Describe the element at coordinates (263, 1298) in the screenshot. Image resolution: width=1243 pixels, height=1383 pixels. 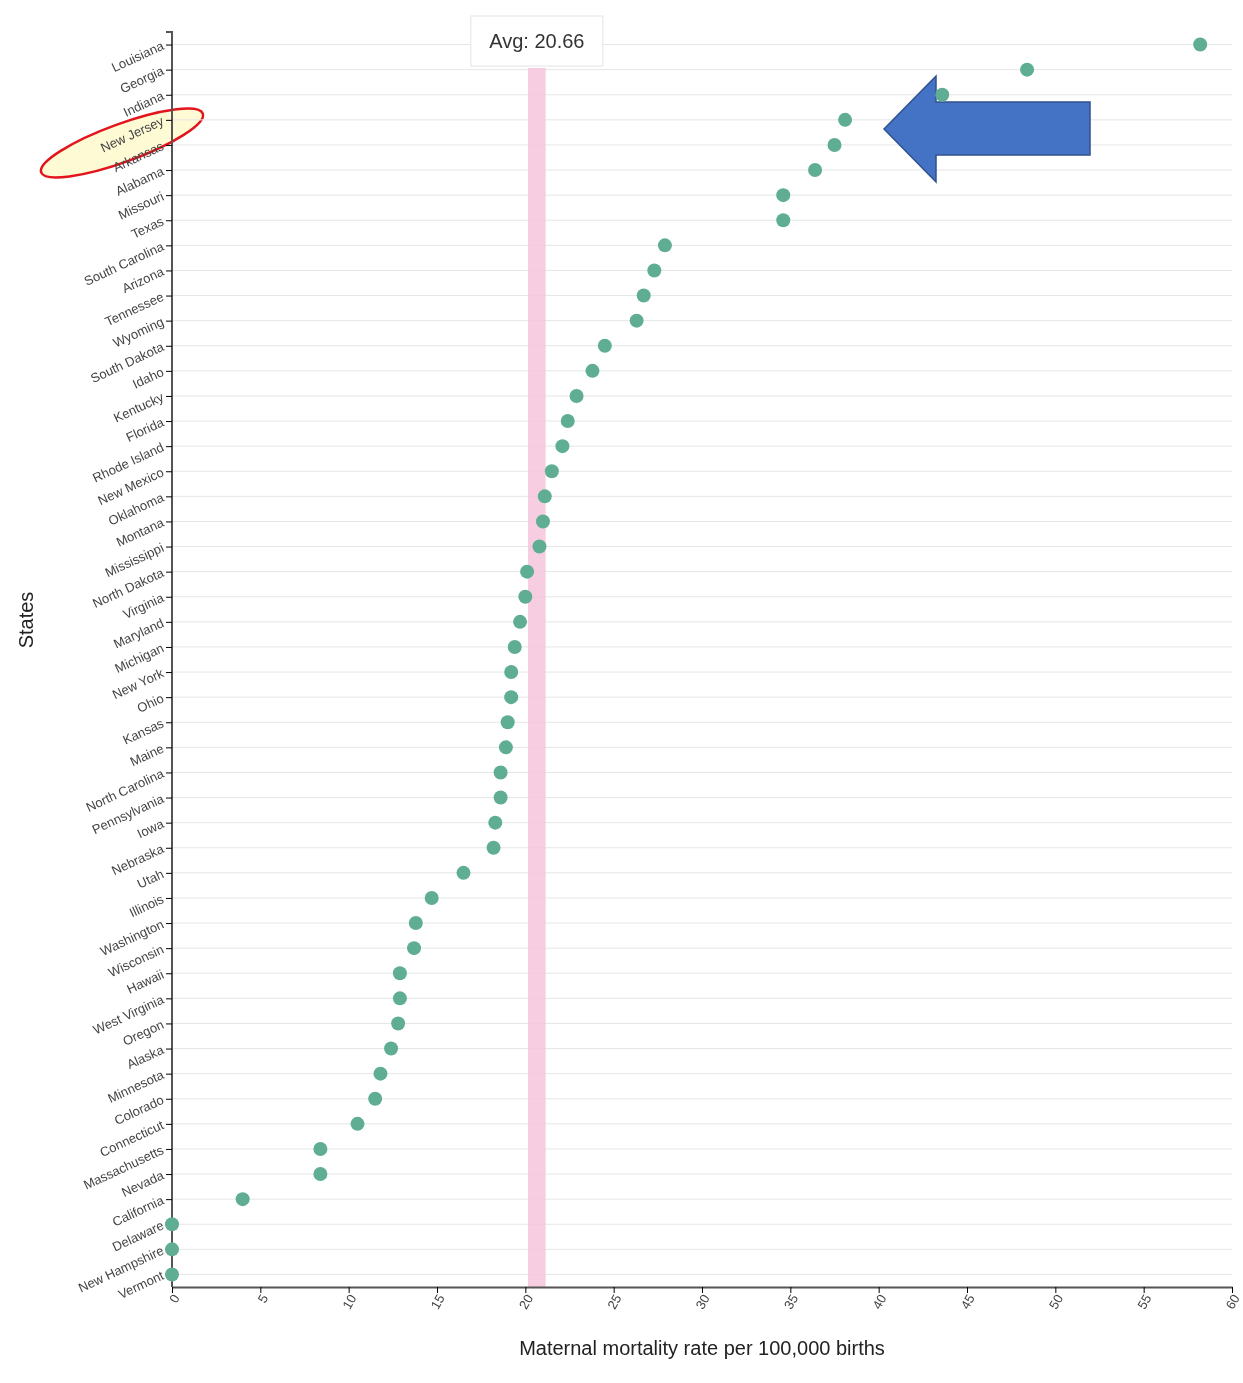
I see `x-tick-label: 5` at that location.